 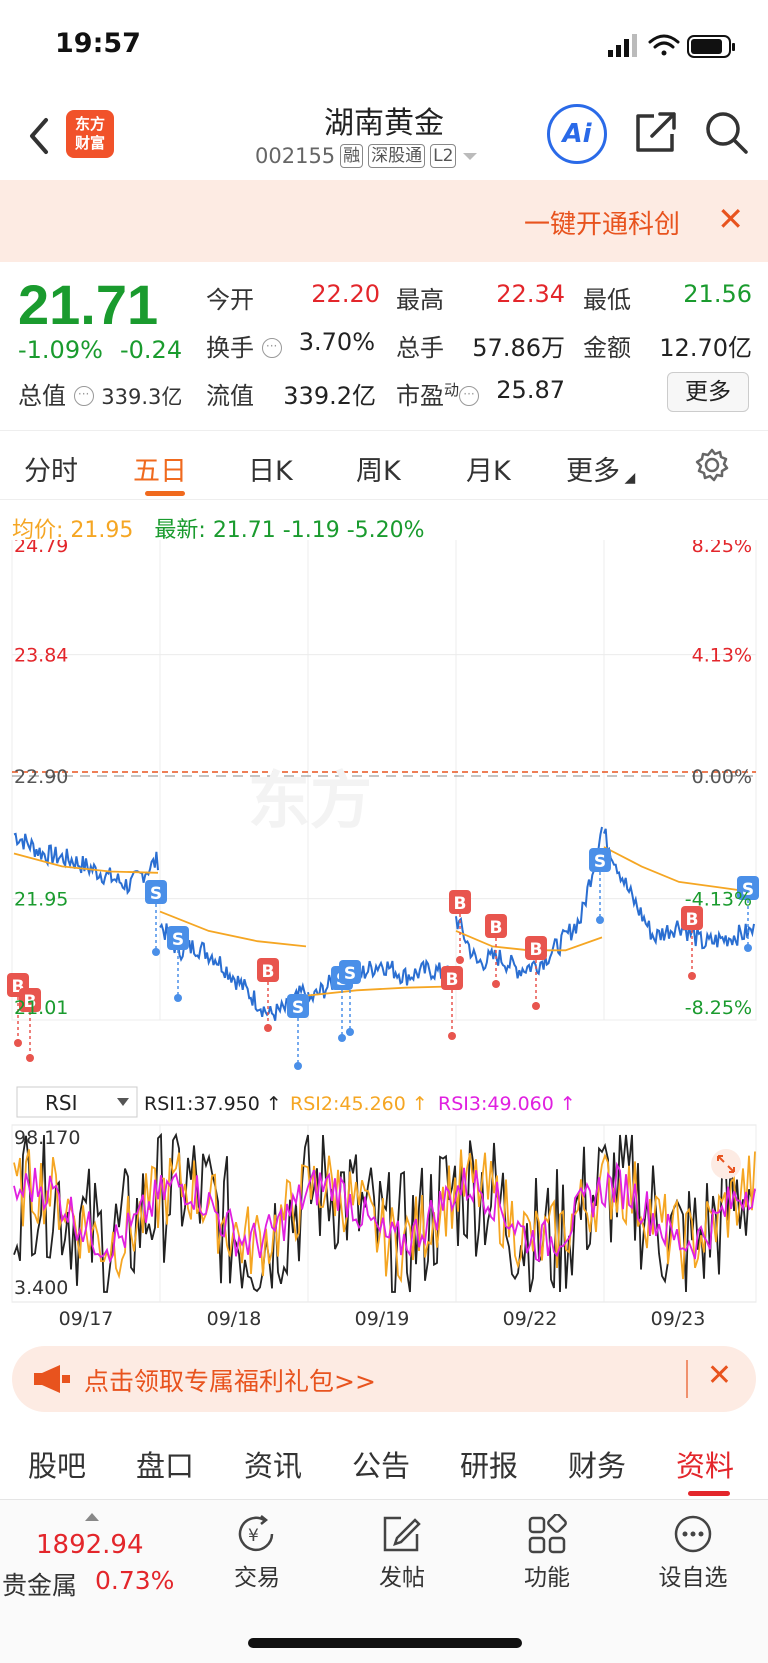 What do you see at coordinates (57, 1466) in the screenshot?
I see `tab-guba: 股吧` at bounding box center [57, 1466].